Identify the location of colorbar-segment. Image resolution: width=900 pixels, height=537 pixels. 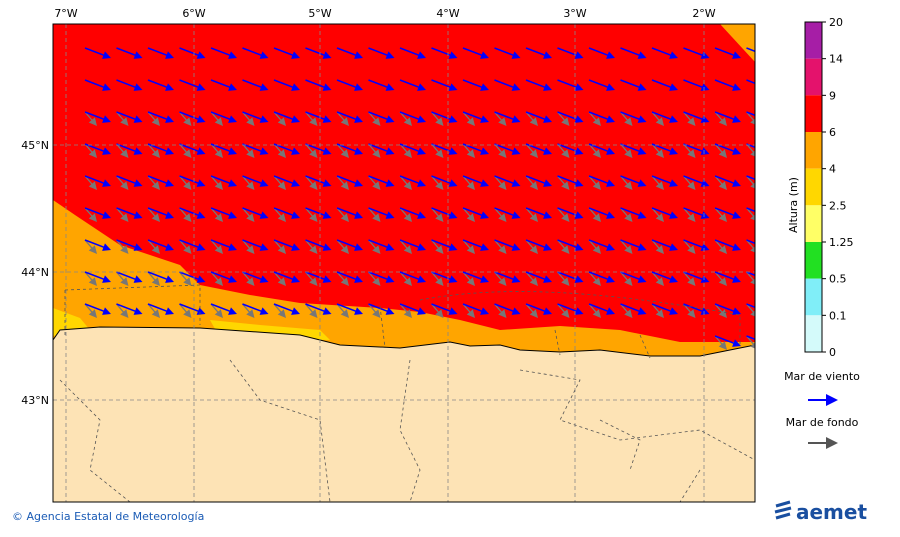
(813, 187).